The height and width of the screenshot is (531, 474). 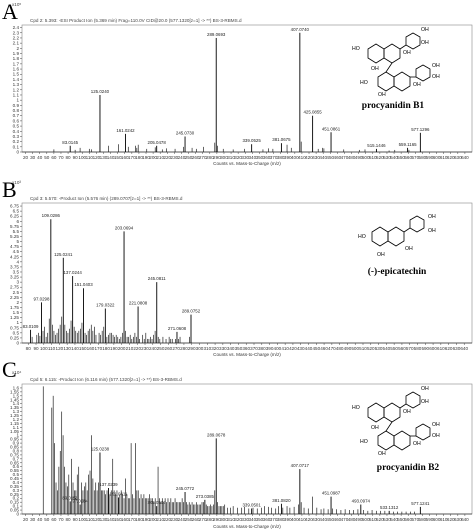 I want to click on y-tick-label: 1.2, so click(x=16, y=419).